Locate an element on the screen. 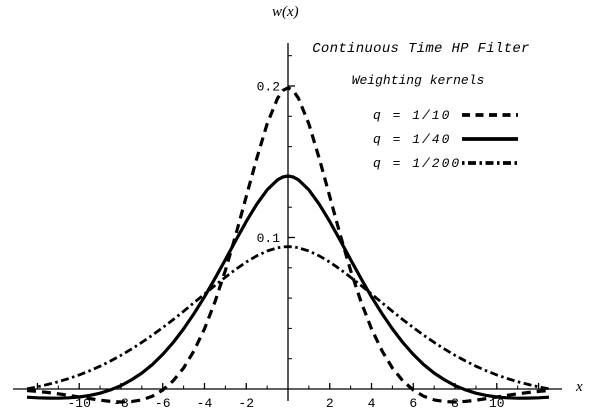 The width and height of the screenshot is (600, 418). x-tick-label: 6 is located at coordinates (413, 403).